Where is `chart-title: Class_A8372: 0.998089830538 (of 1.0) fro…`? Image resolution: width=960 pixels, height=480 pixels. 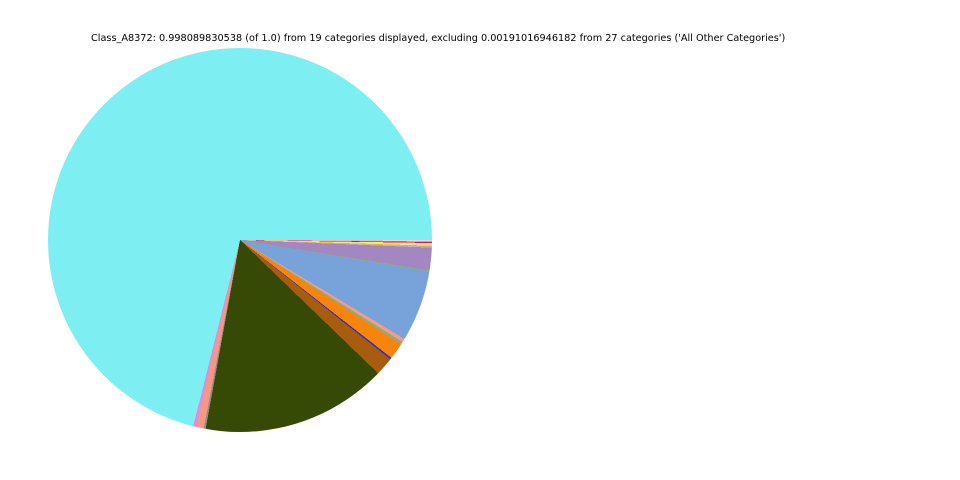
chart-title: Class_A8372: 0.998089830538 (of 1.0) fro… is located at coordinates (438, 38).